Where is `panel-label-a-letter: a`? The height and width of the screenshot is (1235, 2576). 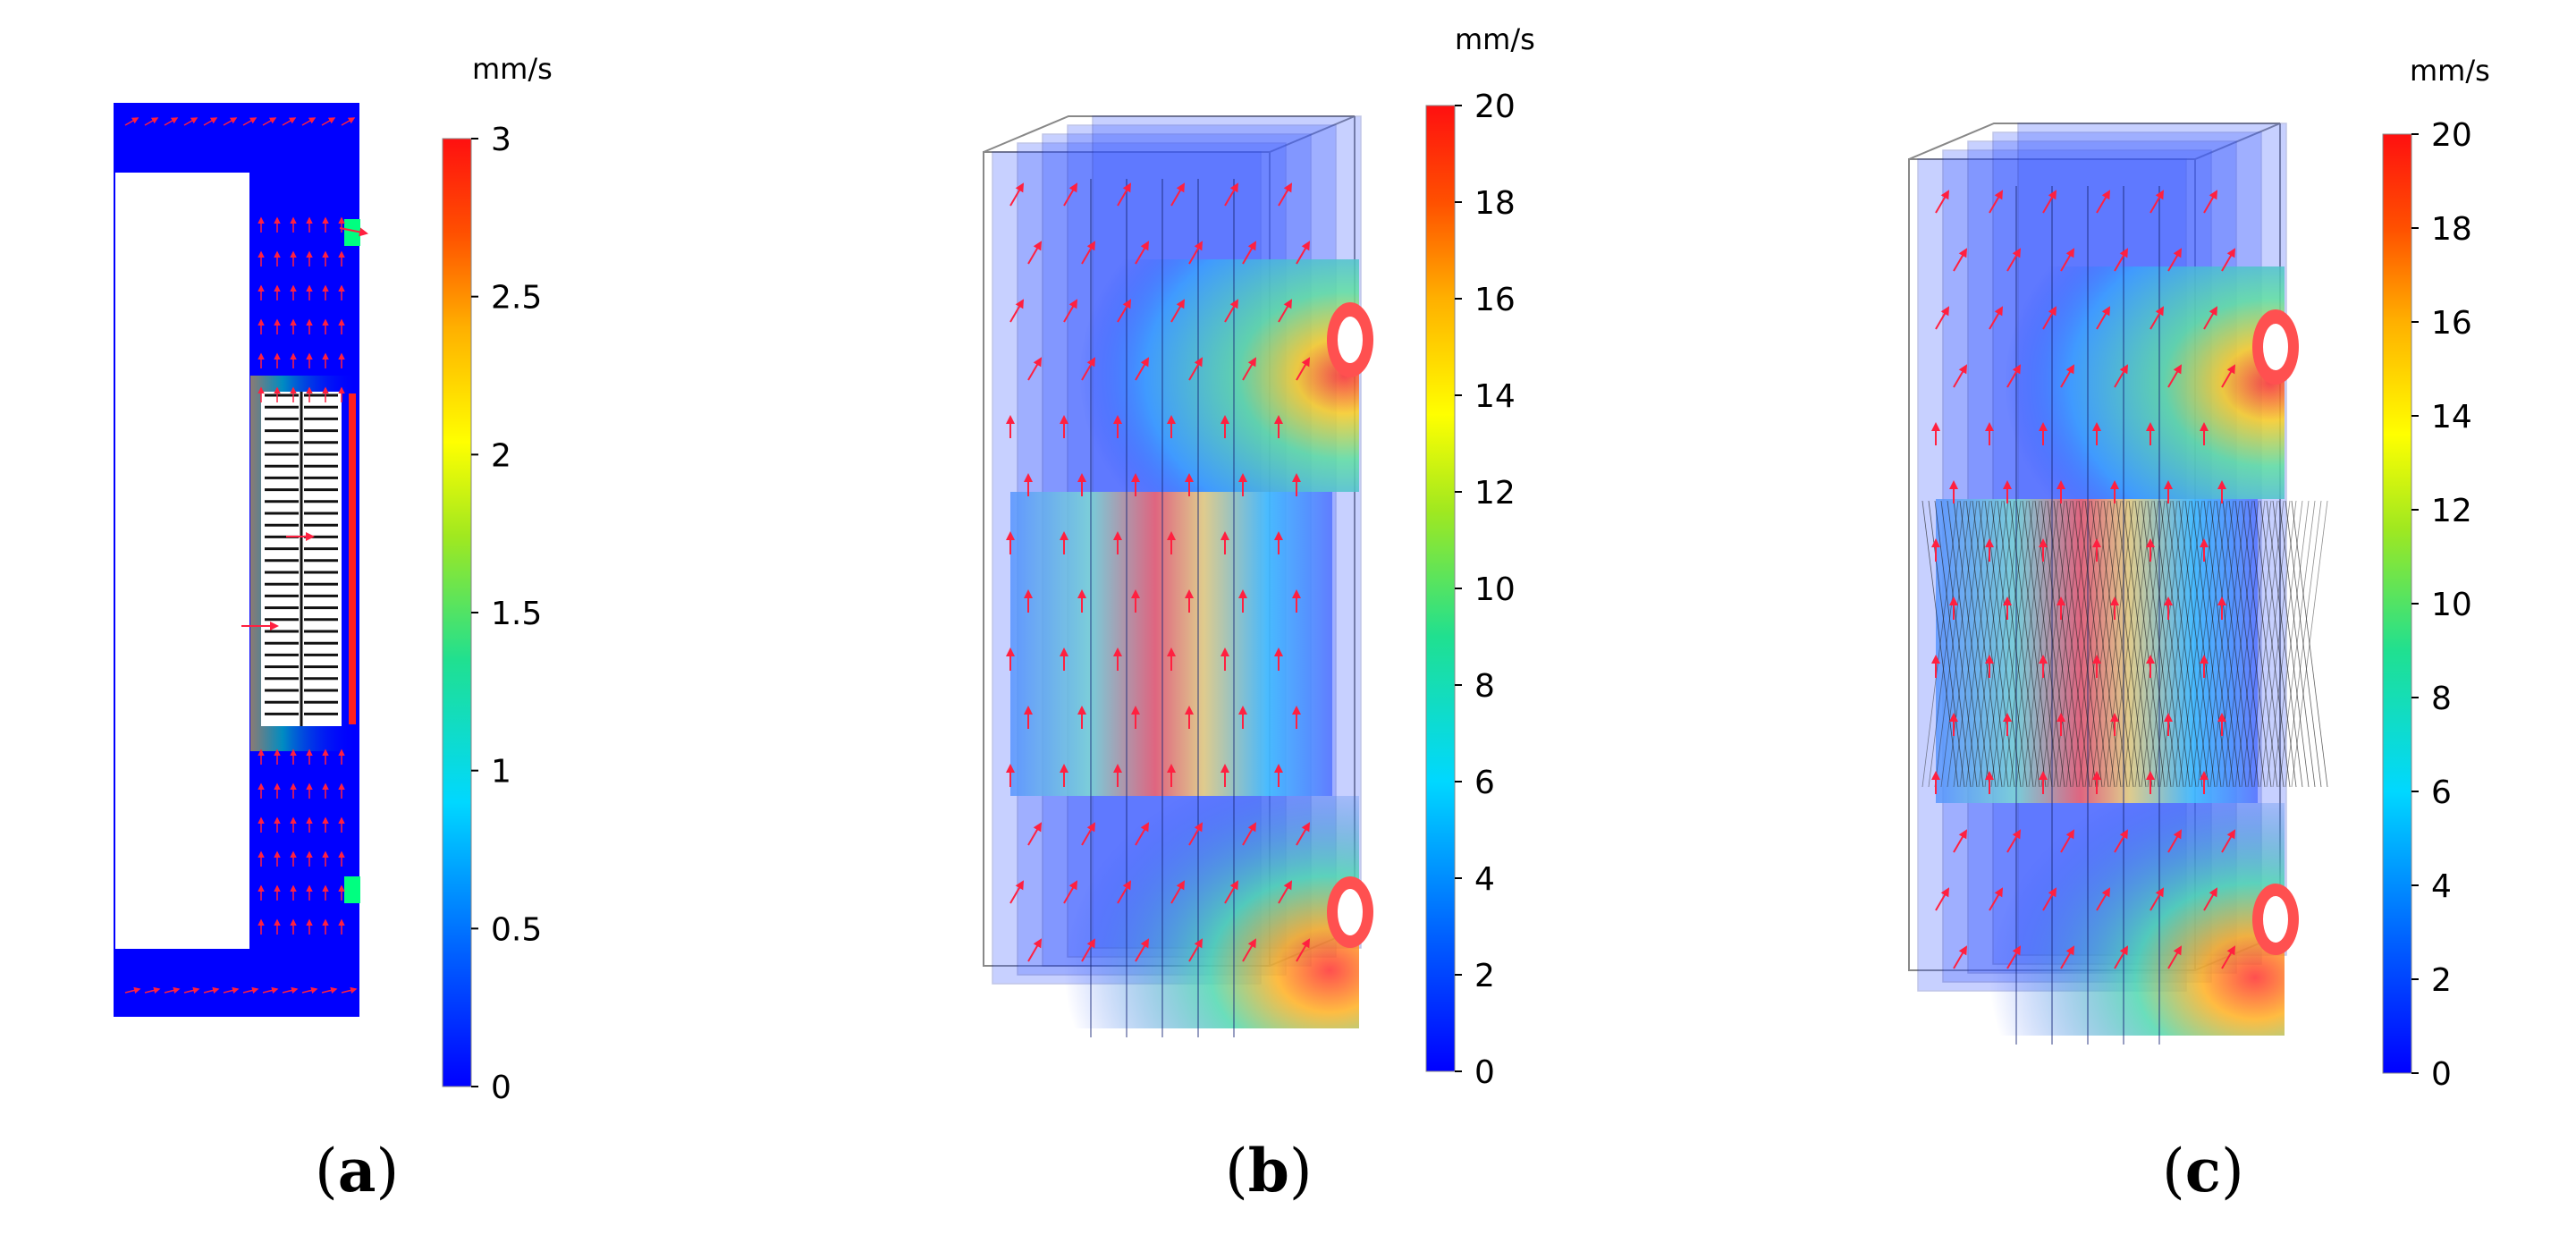
panel-label-a-letter: a is located at coordinates (356, 1170).